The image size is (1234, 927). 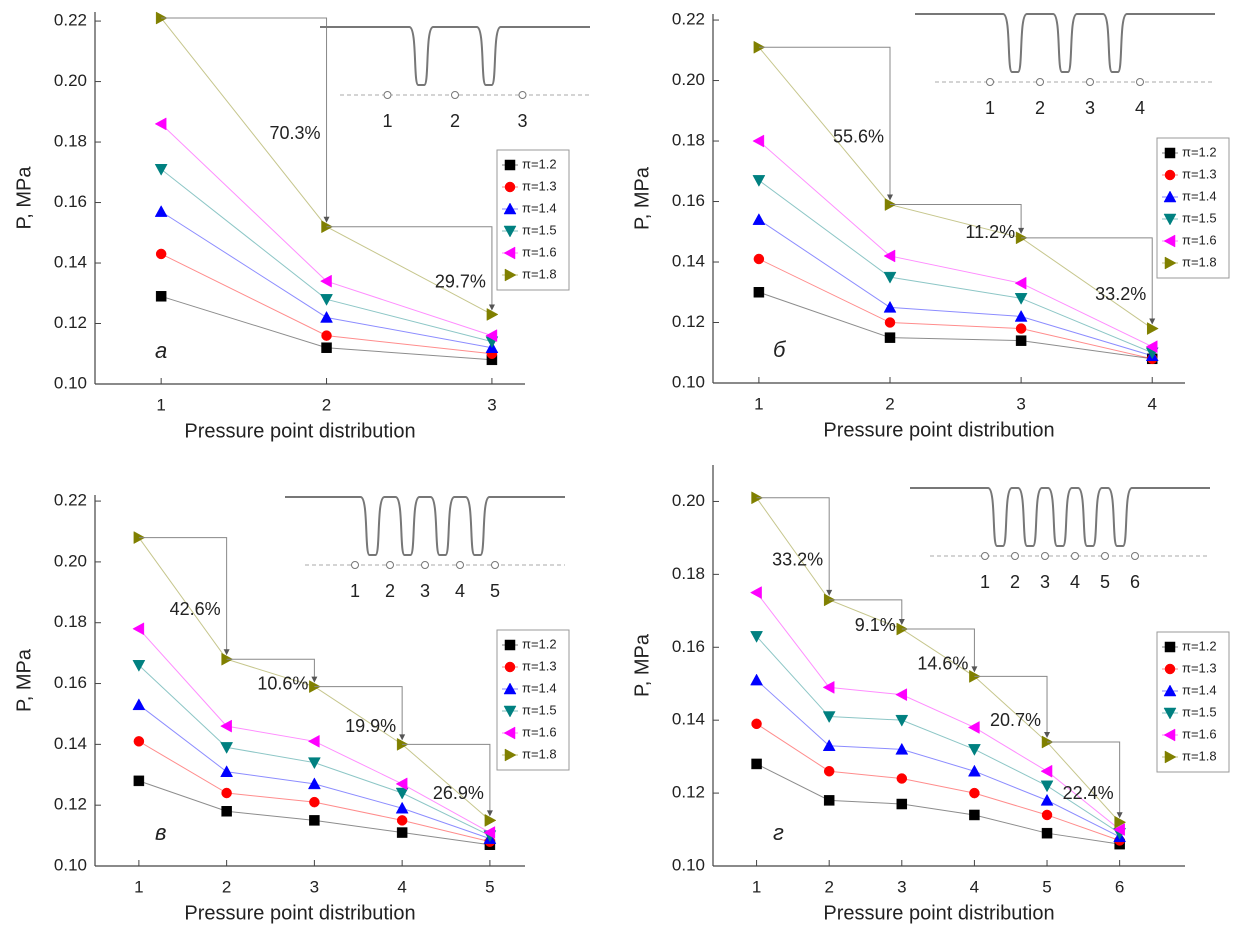 I want to click on annotation: 55.6%, so click(x=858, y=137).